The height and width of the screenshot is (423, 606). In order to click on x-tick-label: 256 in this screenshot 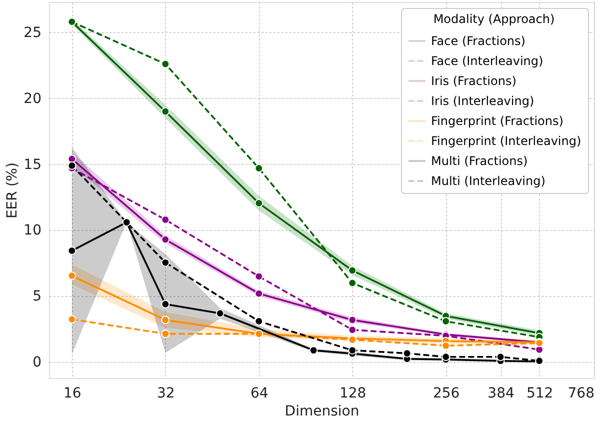, I will do `click(446, 394)`.